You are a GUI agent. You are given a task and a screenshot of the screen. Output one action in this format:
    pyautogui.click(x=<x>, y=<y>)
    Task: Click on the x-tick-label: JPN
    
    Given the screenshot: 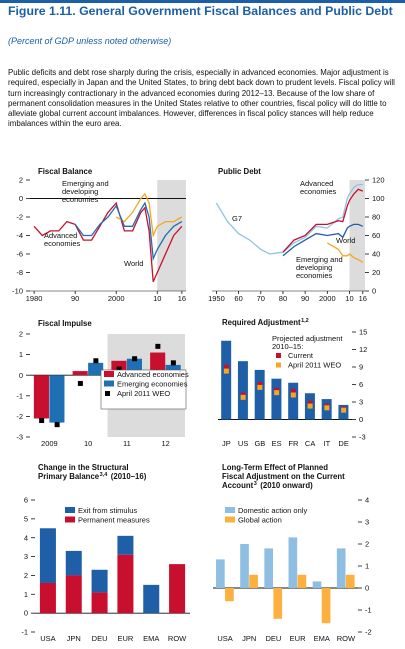 What is the action you would take?
    pyautogui.click(x=249, y=638)
    